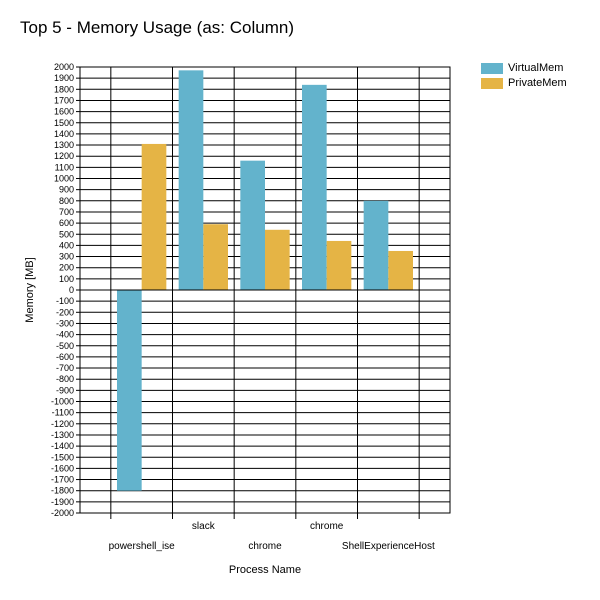 This screenshot has width=600, height=600. Describe the element at coordinates (65, 323) in the screenshot. I see `y-tick-label: -300` at that location.